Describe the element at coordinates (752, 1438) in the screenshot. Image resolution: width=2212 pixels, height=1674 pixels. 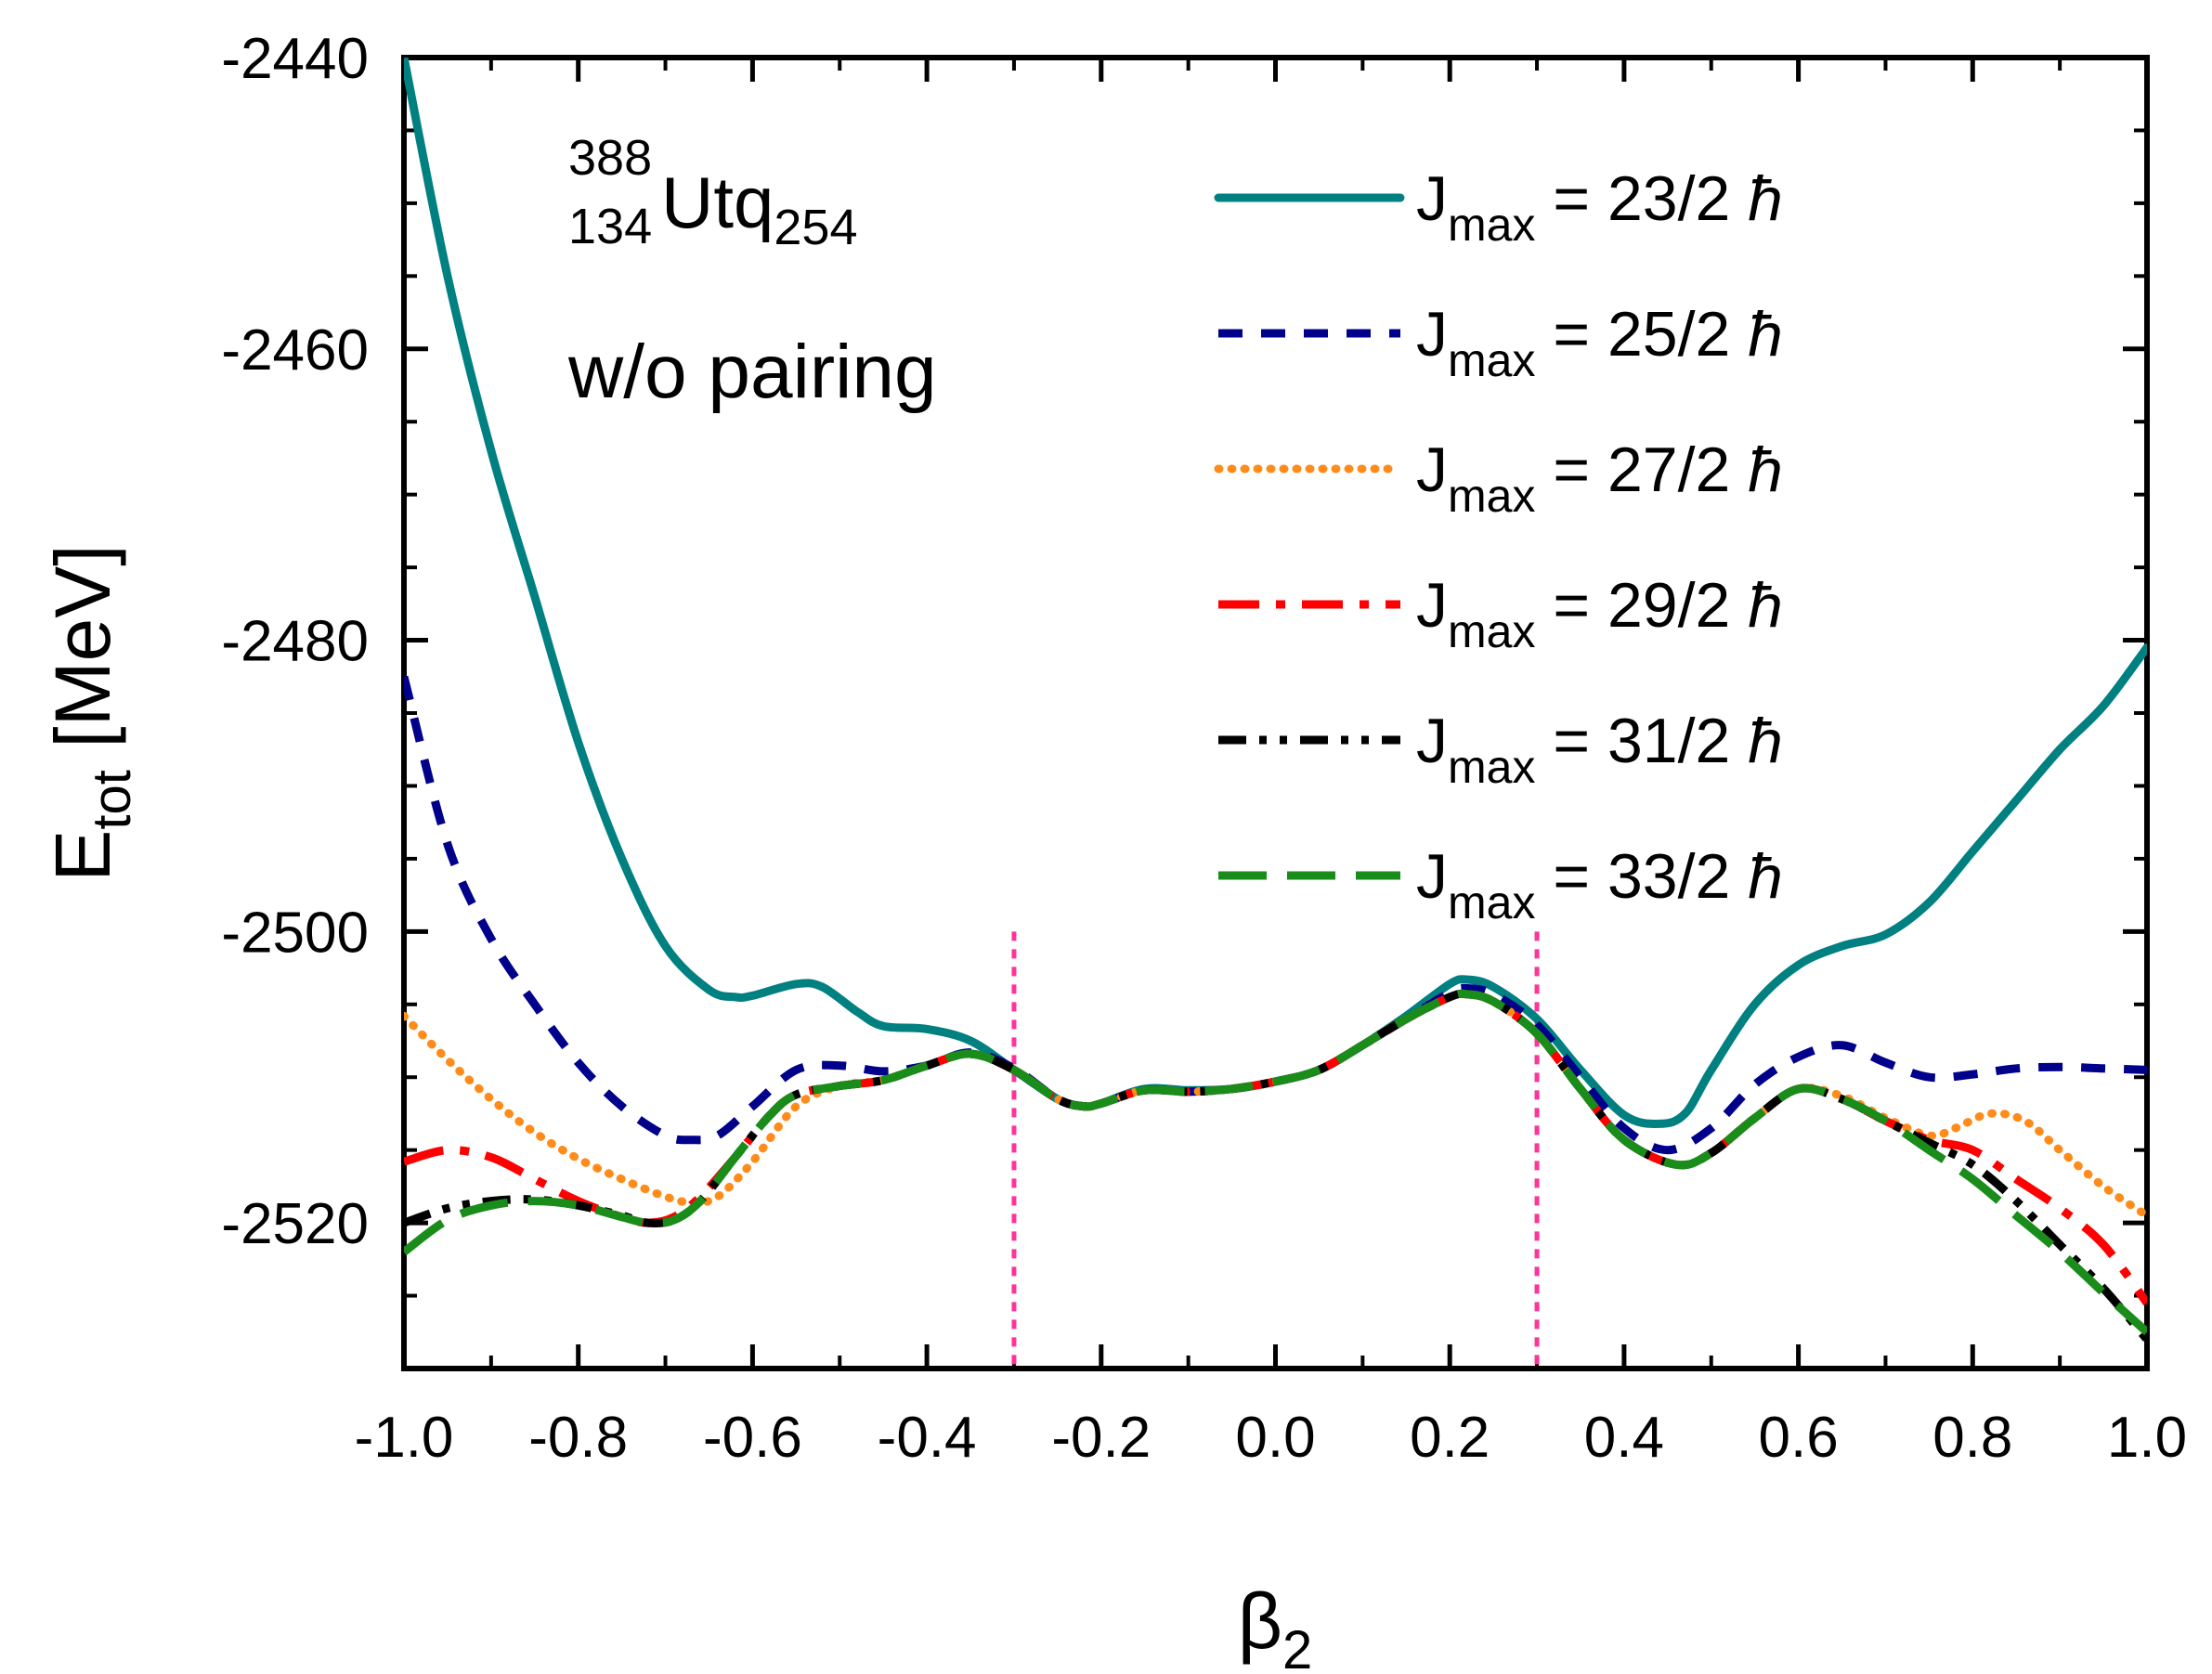
I see `x-tick-label: -0.6` at that location.